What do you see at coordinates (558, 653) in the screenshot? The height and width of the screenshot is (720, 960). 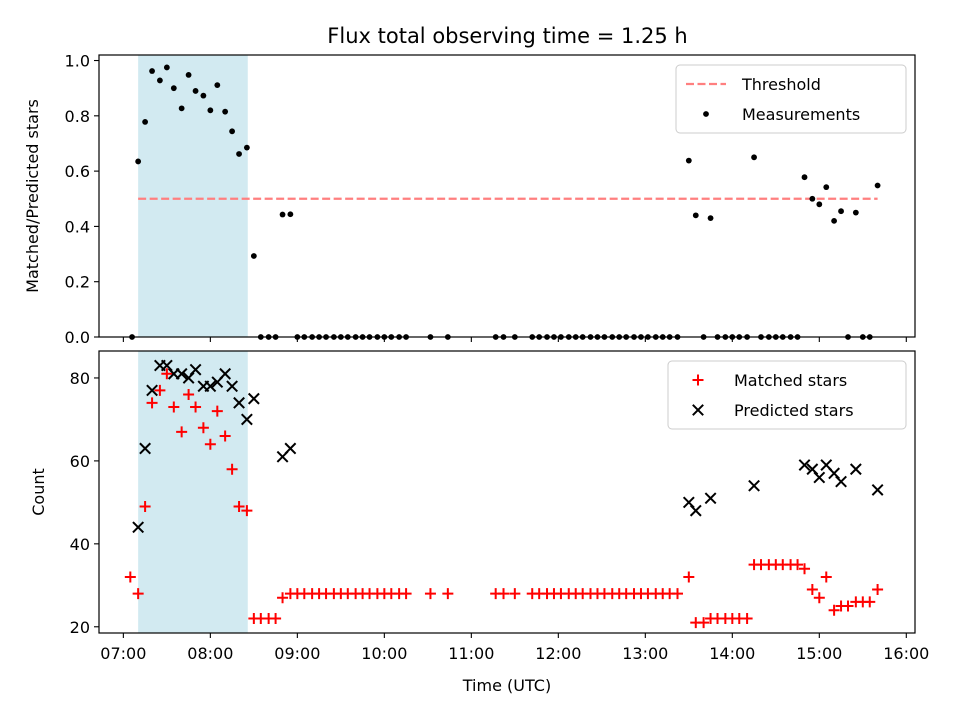 I see `x-tick-label: 12:00` at bounding box center [558, 653].